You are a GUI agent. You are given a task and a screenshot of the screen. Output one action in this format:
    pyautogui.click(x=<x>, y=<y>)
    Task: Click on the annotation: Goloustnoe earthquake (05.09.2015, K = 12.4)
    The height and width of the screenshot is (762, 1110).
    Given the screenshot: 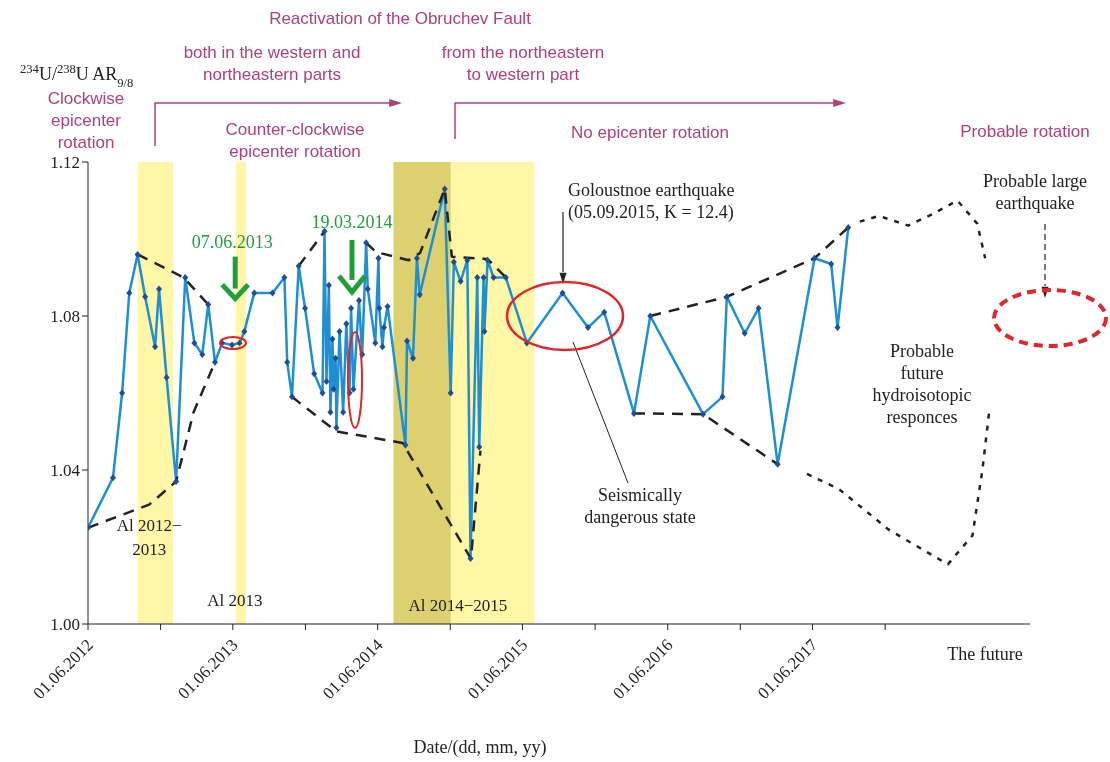 What is the action you would take?
    pyautogui.click(x=651, y=201)
    